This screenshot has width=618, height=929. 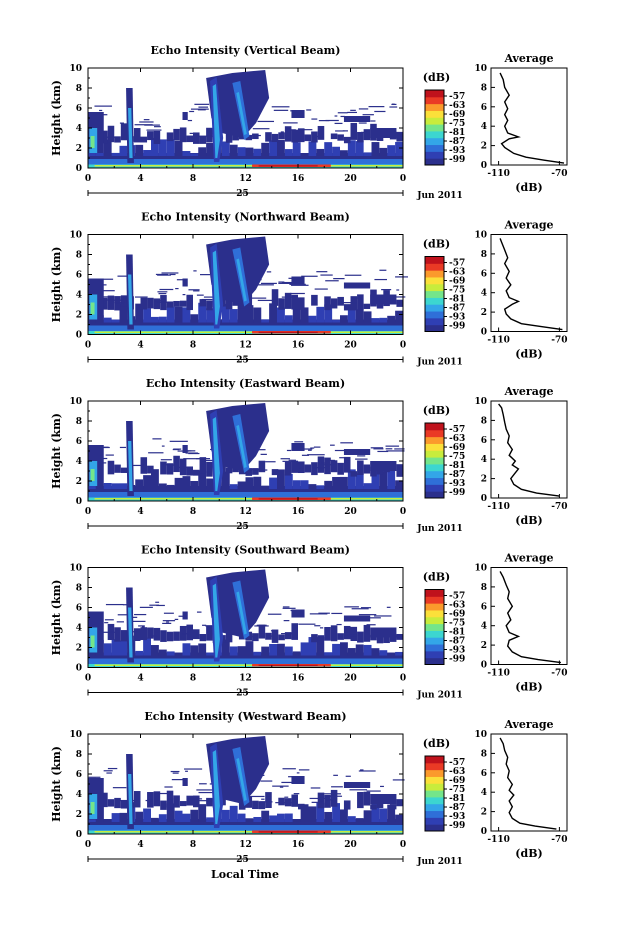 I want to click on y-tick-label: 0, so click(x=79, y=502).